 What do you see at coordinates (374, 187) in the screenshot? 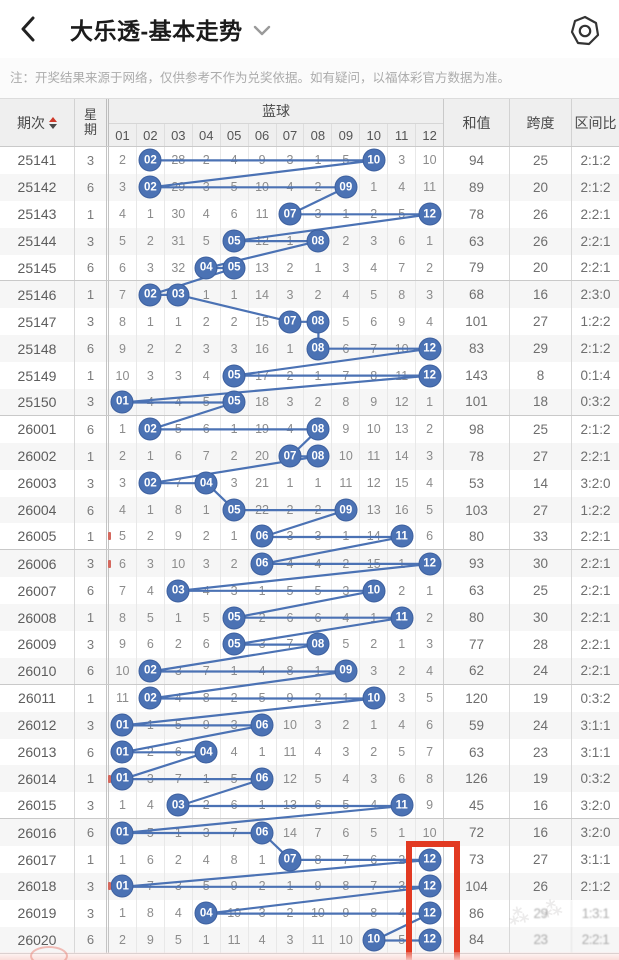
I see `ball-cell-10: 1` at bounding box center [374, 187].